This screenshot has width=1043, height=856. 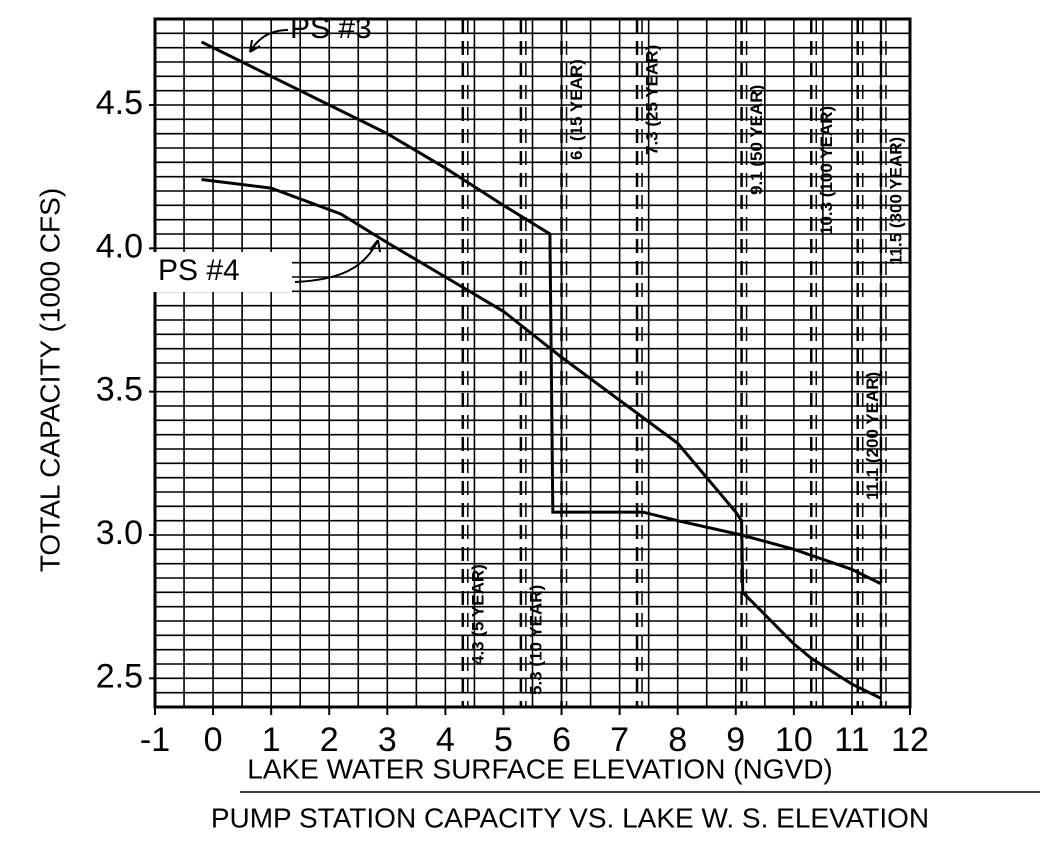 I want to click on reference-label: 9.1 (50 YEAR), so click(x=756, y=140).